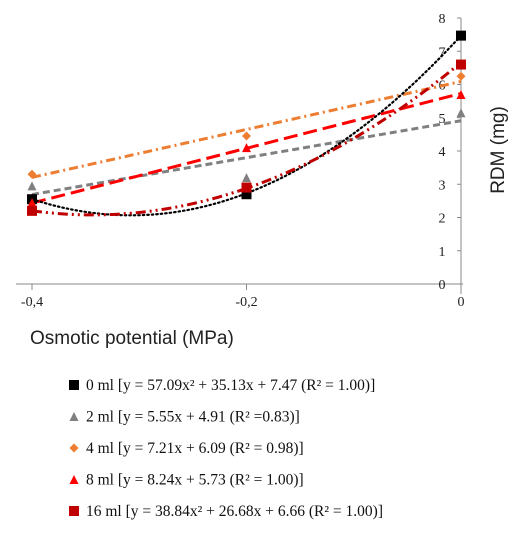  What do you see at coordinates (442, 119) in the screenshot?
I see `y-tick-label: 5` at bounding box center [442, 119].